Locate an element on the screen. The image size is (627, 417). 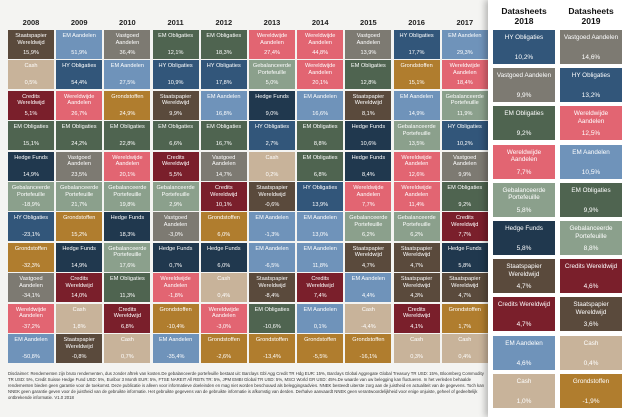
return-value: 7,7% is located at coordinates (524, 172).